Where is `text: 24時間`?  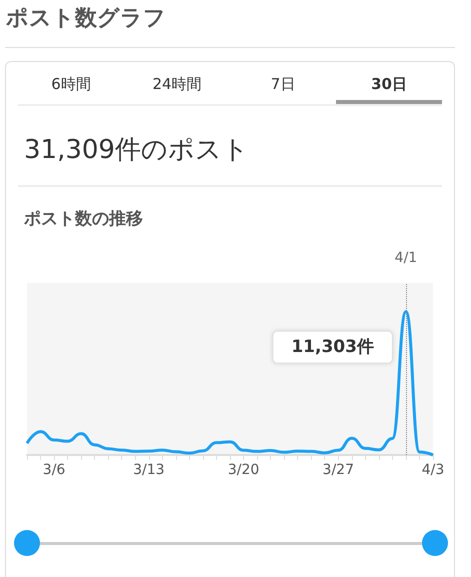 text: 24時間 is located at coordinates (177, 84).